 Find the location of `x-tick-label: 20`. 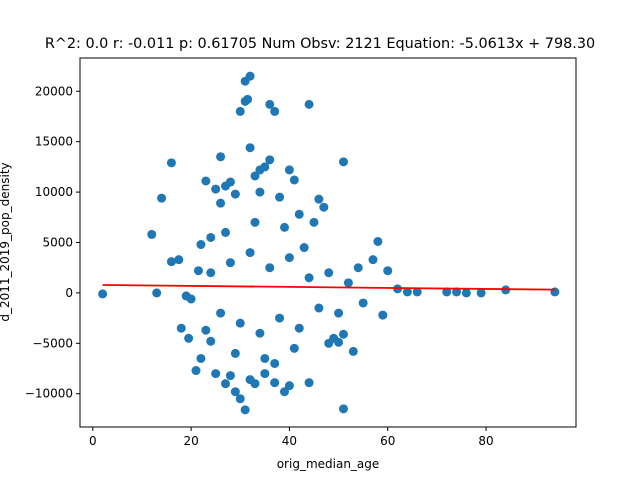

x-tick-label: 20 is located at coordinates (190, 441).